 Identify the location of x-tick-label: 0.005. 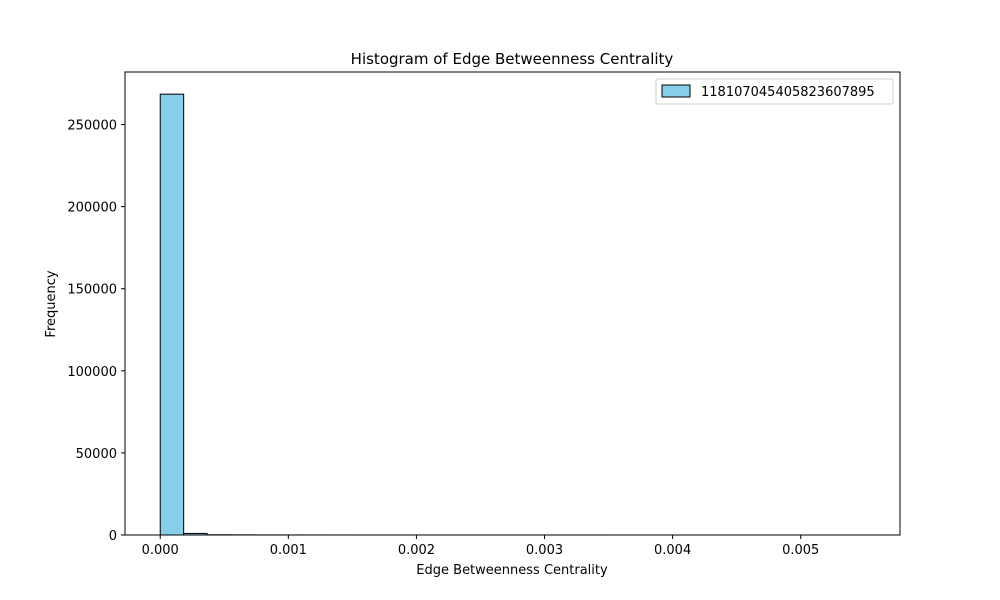
(800, 550).